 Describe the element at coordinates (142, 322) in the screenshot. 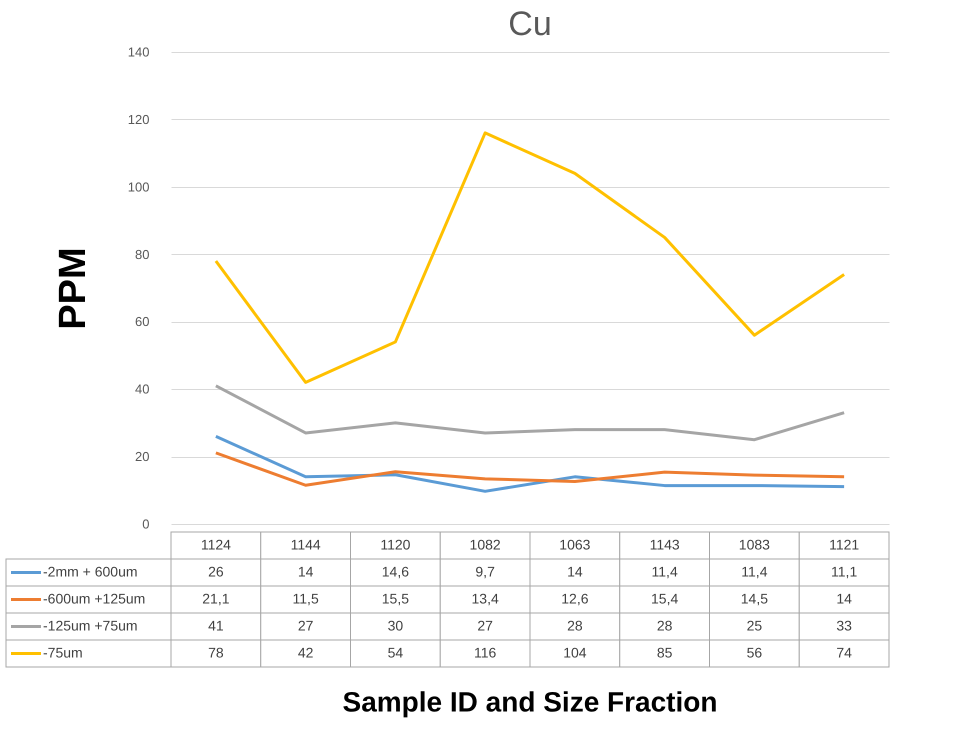

I see `y-tick-label: 60` at that location.